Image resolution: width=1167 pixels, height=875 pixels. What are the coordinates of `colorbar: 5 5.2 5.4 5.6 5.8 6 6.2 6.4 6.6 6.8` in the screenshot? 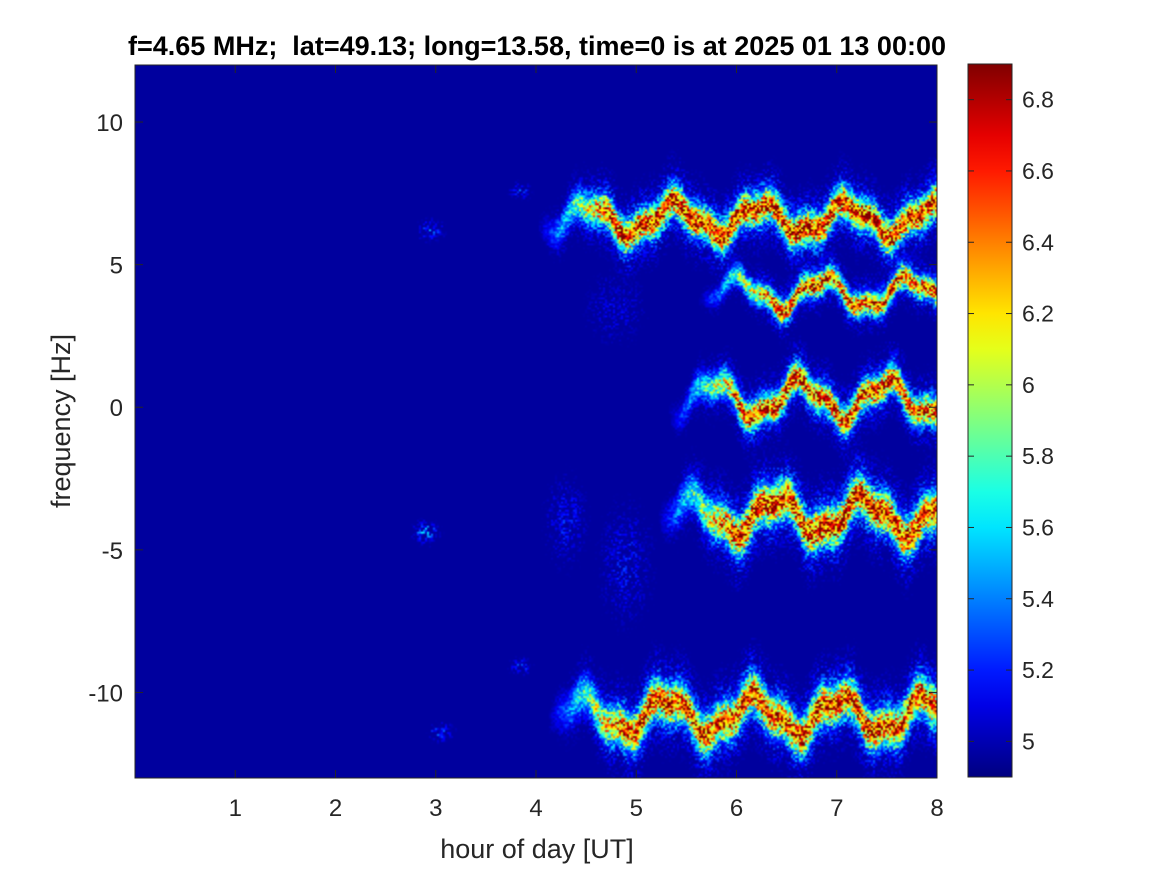 It's located at (1010, 420).